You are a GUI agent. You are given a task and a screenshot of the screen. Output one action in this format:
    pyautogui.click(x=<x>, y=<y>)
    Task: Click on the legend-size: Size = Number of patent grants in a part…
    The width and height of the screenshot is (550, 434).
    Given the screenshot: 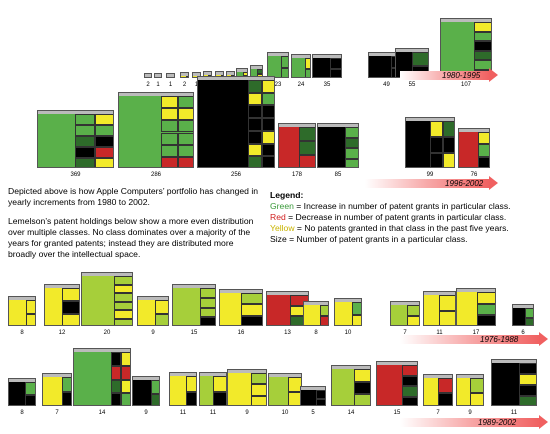 What is the action you would take?
    pyautogui.click(x=369, y=239)
    